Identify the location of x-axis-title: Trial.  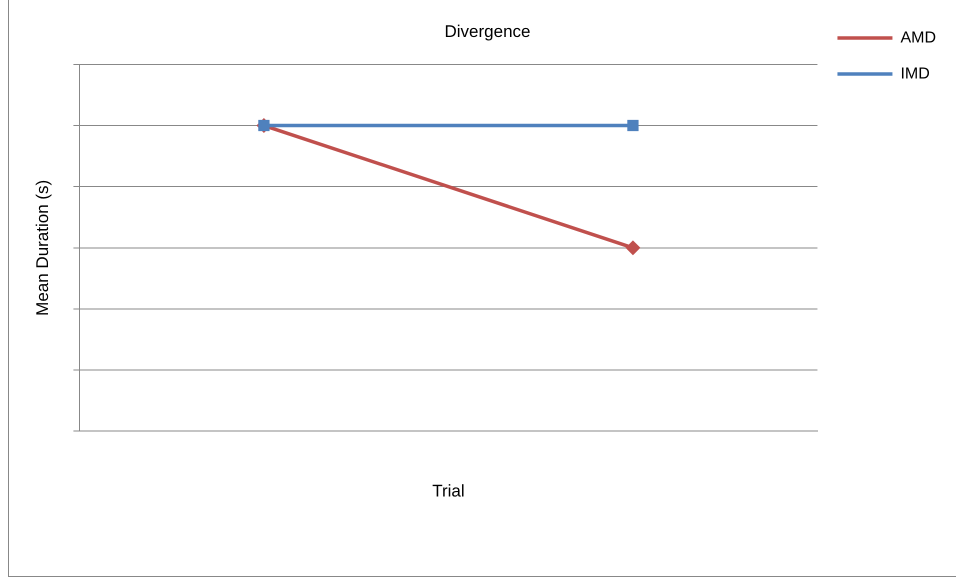
(448, 490).